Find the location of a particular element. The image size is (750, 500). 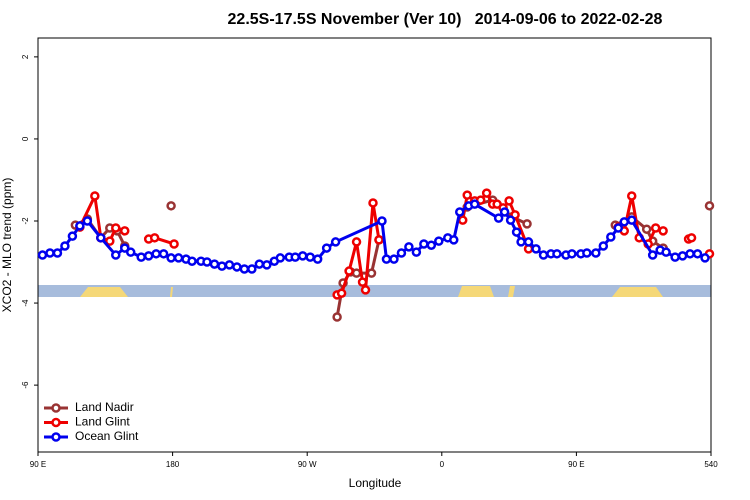

legend-label: Ocean Glint is located at coordinates (107, 436).